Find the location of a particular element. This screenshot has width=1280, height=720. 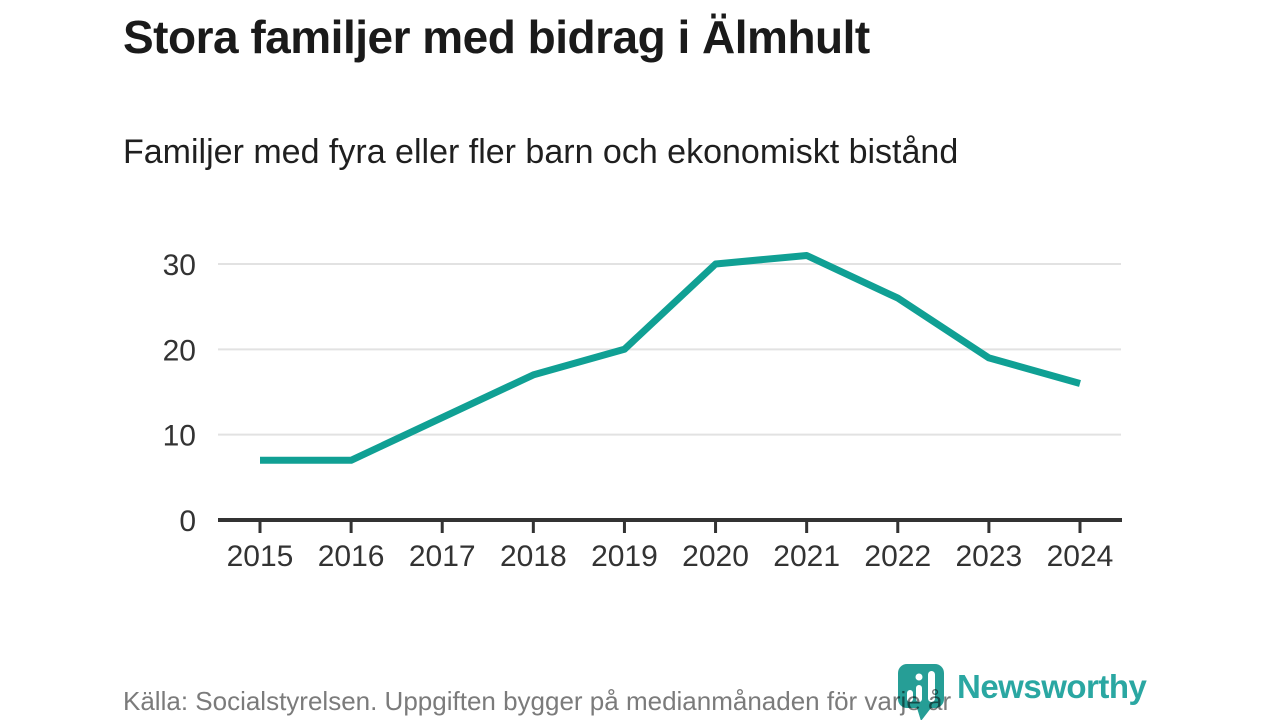

x-tick-label: 2019 is located at coordinates (624, 556).